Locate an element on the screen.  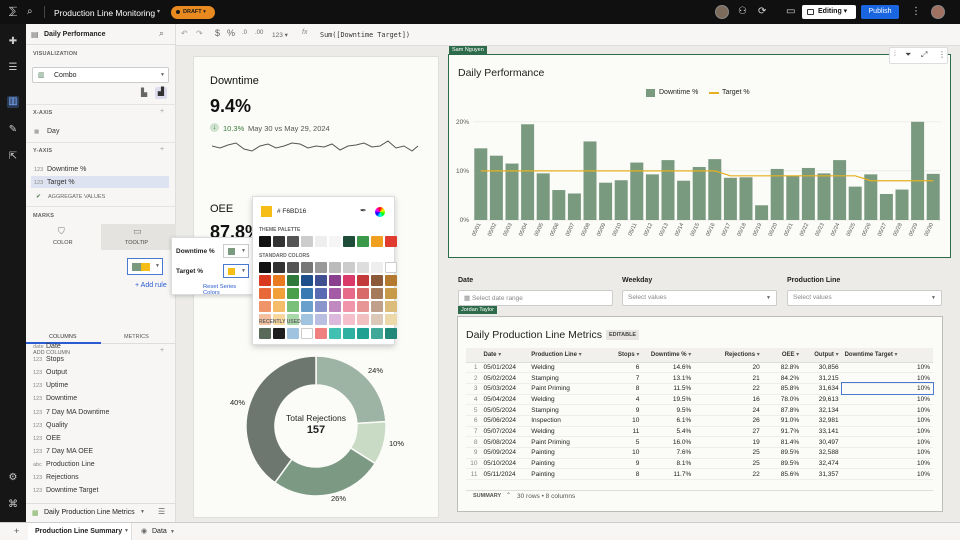
table-cell: 26 is located at coordinates (728, 421).